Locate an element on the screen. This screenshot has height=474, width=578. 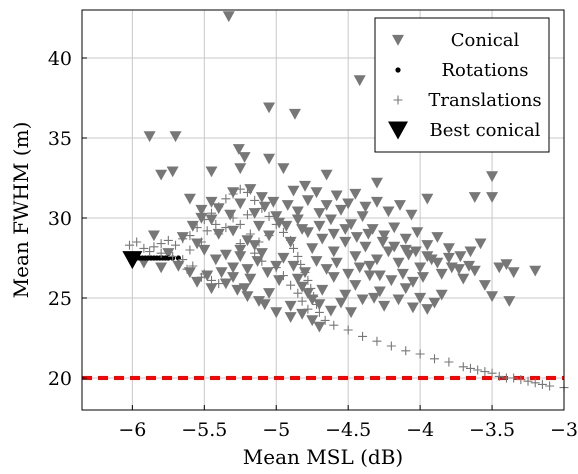
y-tick-label: 40 is located at coordinates (60, 59).